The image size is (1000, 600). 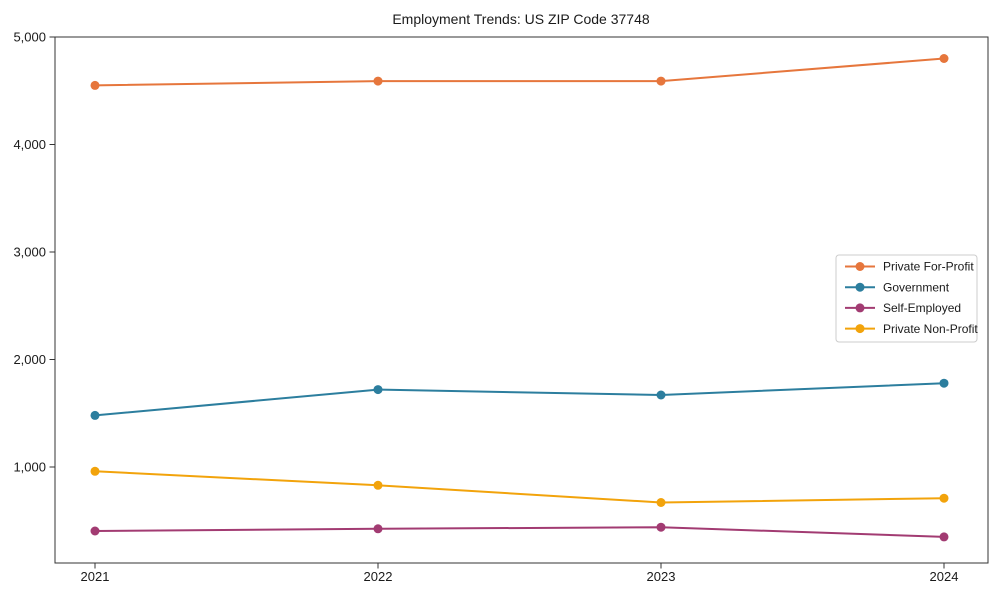 What do you see at coordinates (29, 359) in the screenshot?
I see `y-tick-label: 2,000` at bounding box center [29, 359].